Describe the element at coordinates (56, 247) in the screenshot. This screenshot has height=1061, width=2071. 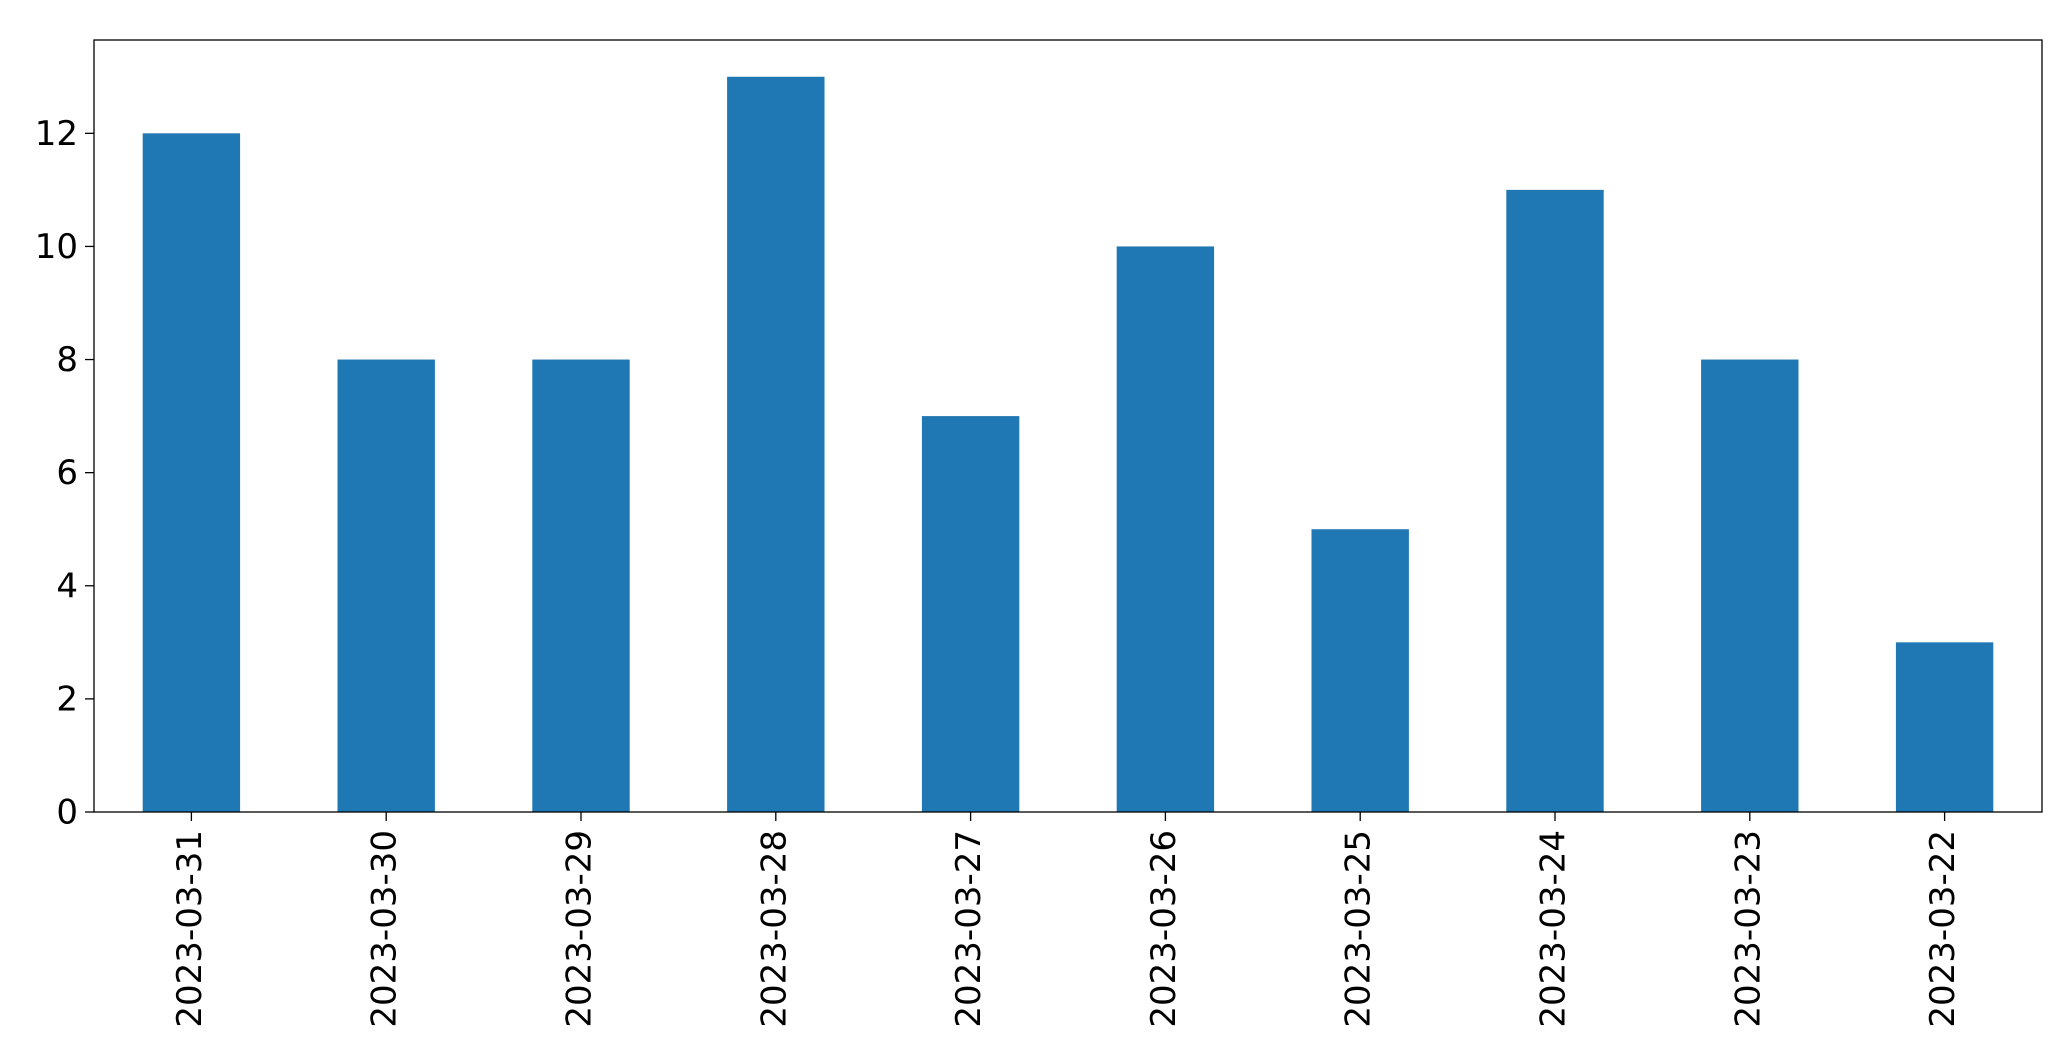
I see `y-tick-label: 10` at that location.